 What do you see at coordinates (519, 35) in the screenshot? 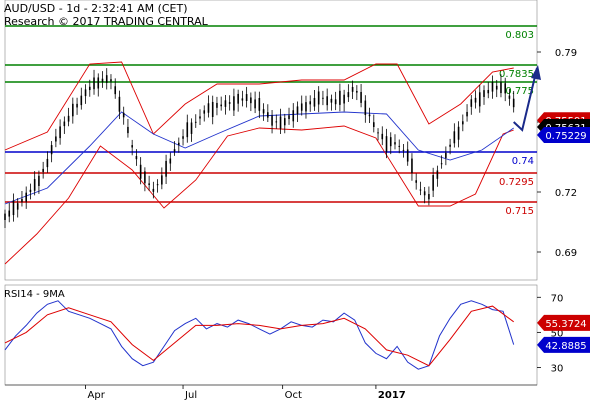
I see `level-label-0.803: 0.803` at bounding box center [519, 35].